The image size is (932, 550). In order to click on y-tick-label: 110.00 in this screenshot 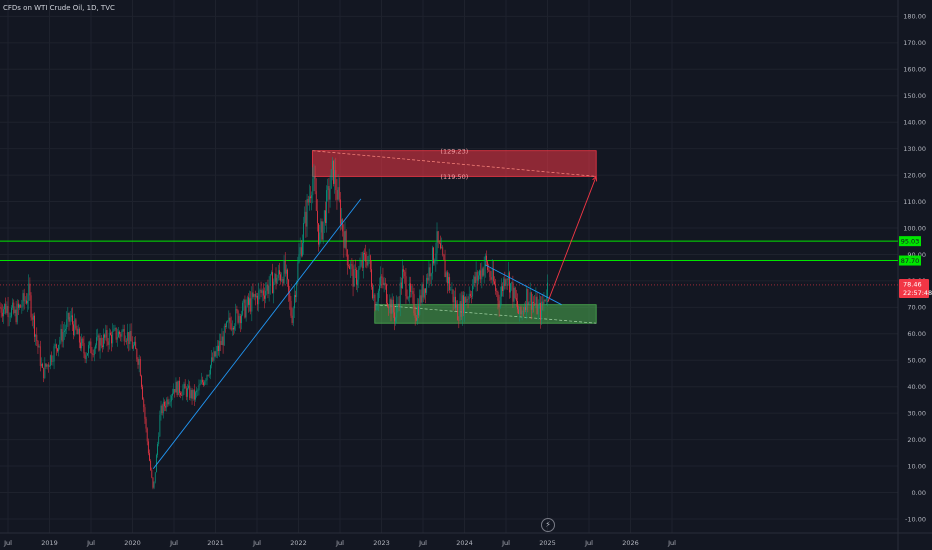, I will do `click(914, 202)`.